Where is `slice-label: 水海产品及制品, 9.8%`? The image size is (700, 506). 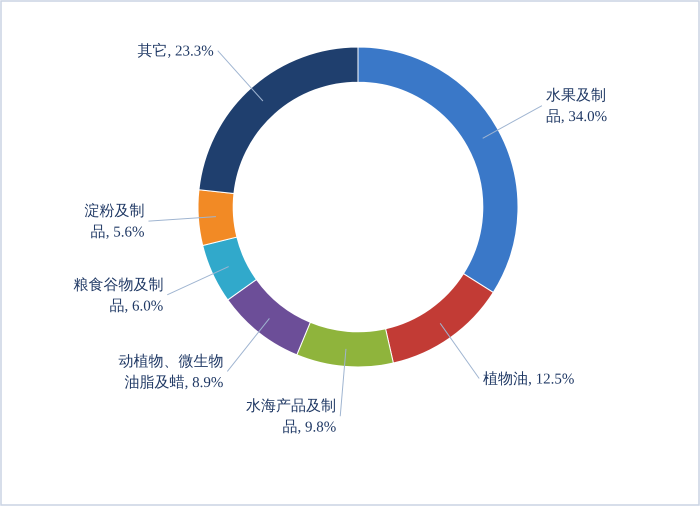 slice-label: 水海产品及制品, 9.8% is located at coordinates (291, 417).